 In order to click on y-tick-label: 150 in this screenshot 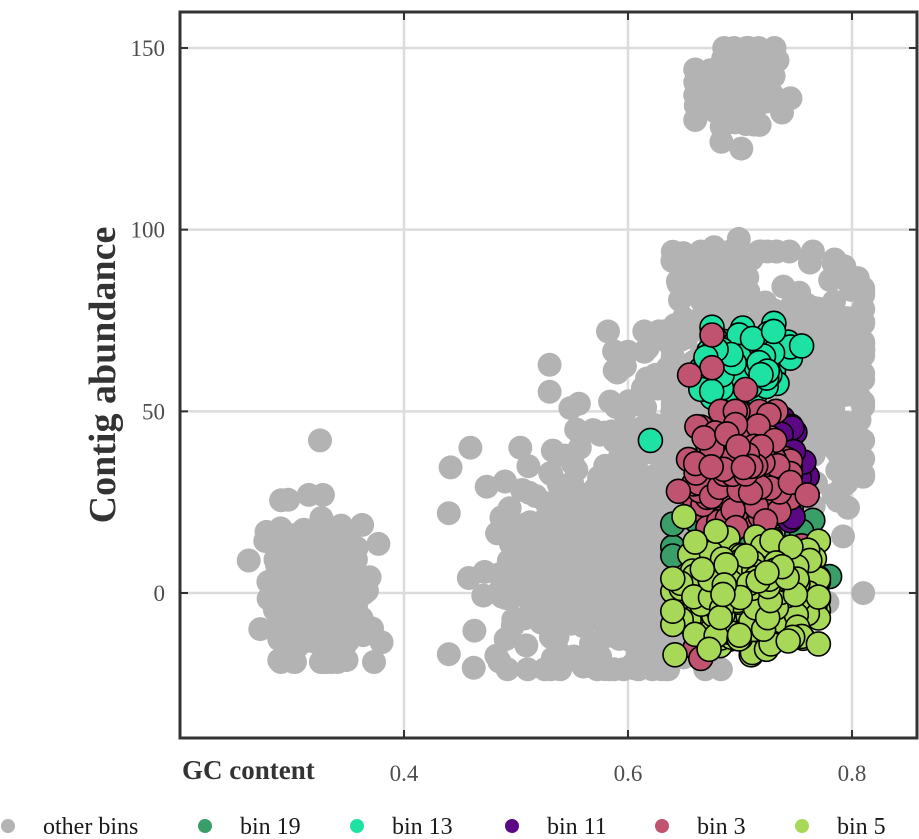, I will do `click(148, 48)`.